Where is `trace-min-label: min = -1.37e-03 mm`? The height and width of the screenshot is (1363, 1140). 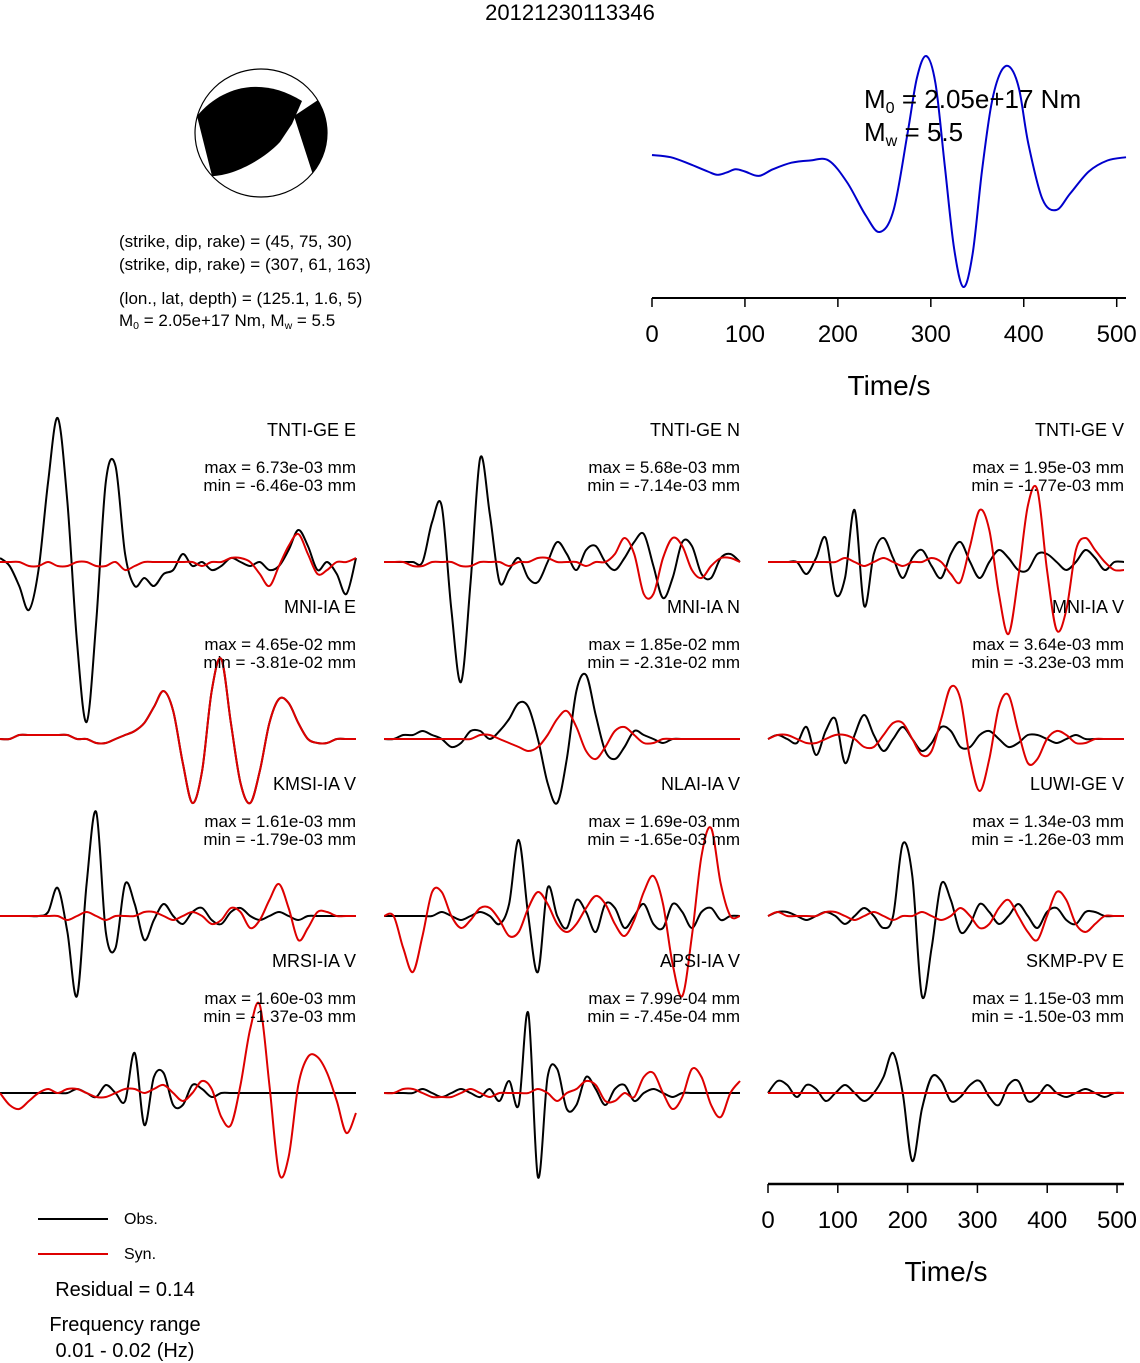
trace-min-label: min = -1.37e-03 mm is located at coordinates (279, 1016).